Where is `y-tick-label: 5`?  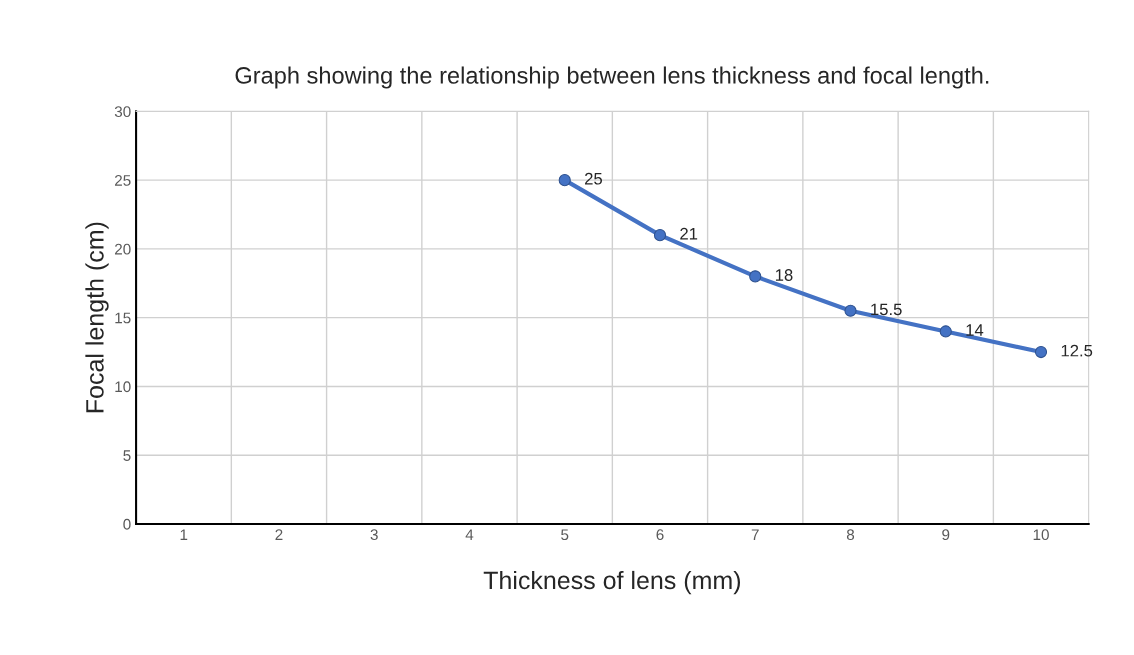 y-tick-label: 5 is located at coordinates (127, 455).